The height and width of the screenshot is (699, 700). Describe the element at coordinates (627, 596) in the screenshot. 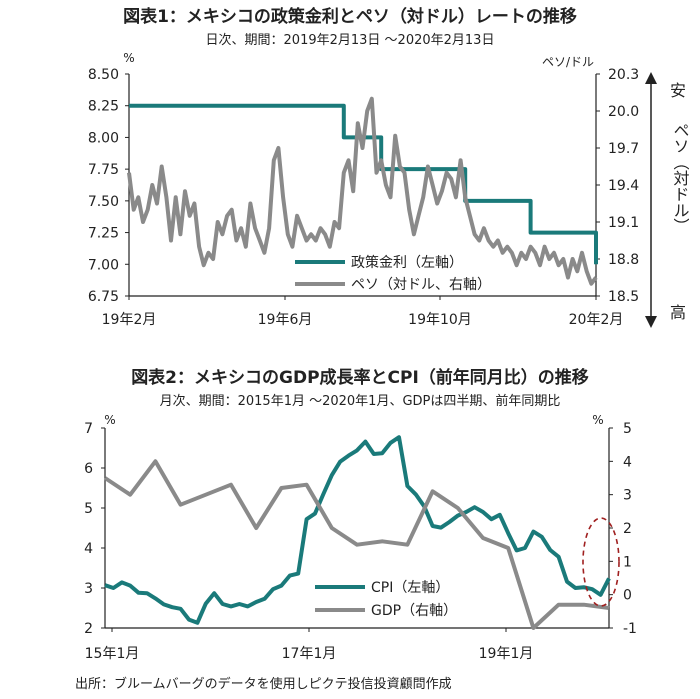

I see `right-tick-label: 0` at that location.